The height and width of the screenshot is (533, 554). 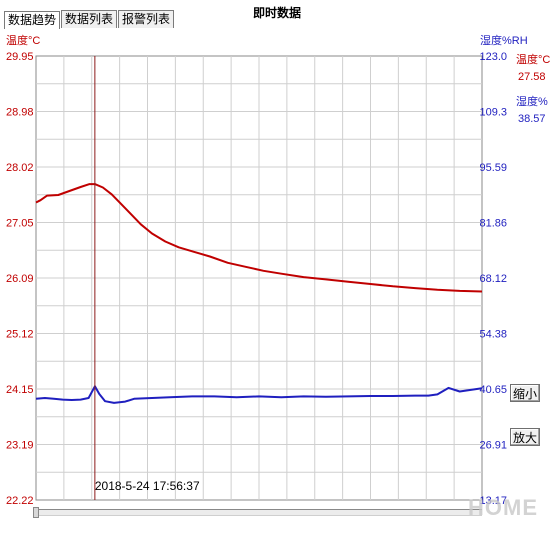 What do you see at coordinates (20, 390) in the screenshot?
I see `left-tick-label: 24.15` at bounding box center [20, 390].